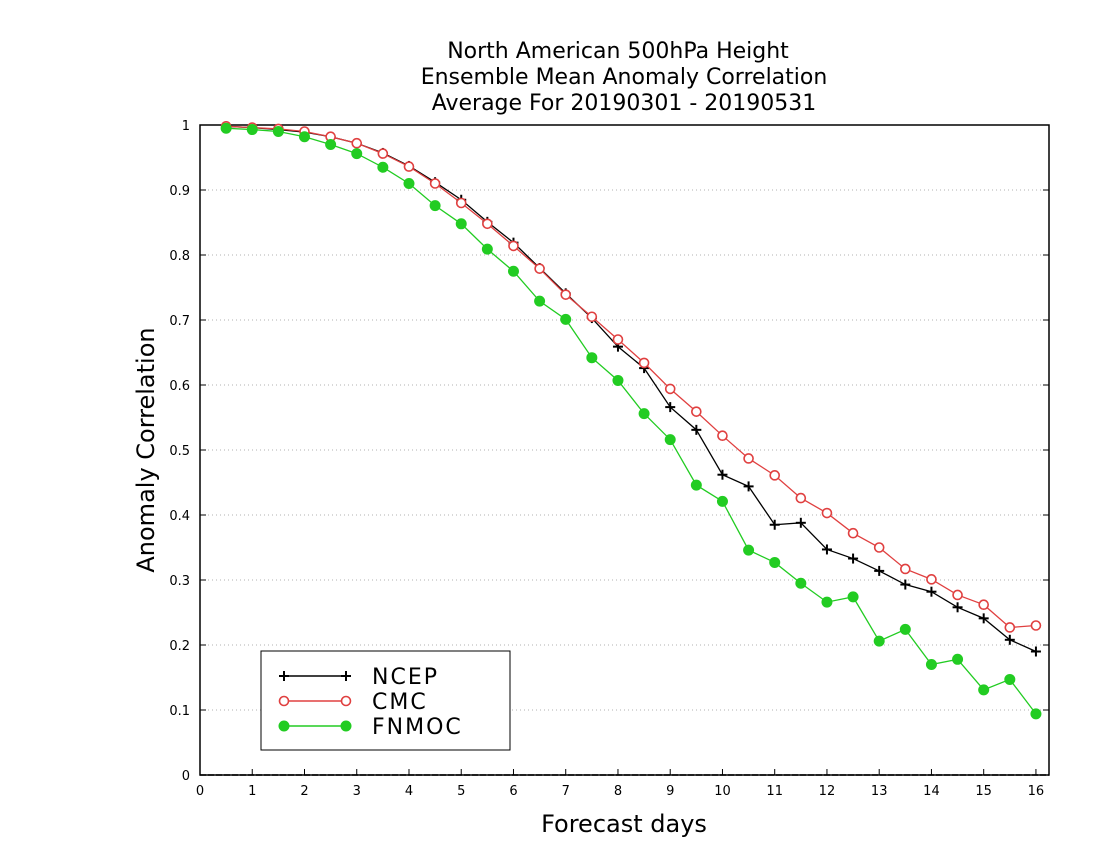 Image resolution: width=1100 pixels, height=850 pixels. Describe the element at coordinates (624, 103) in the screenshot. I see `chart-title-line-3: Average For 20190301 - 20190531` at that location.